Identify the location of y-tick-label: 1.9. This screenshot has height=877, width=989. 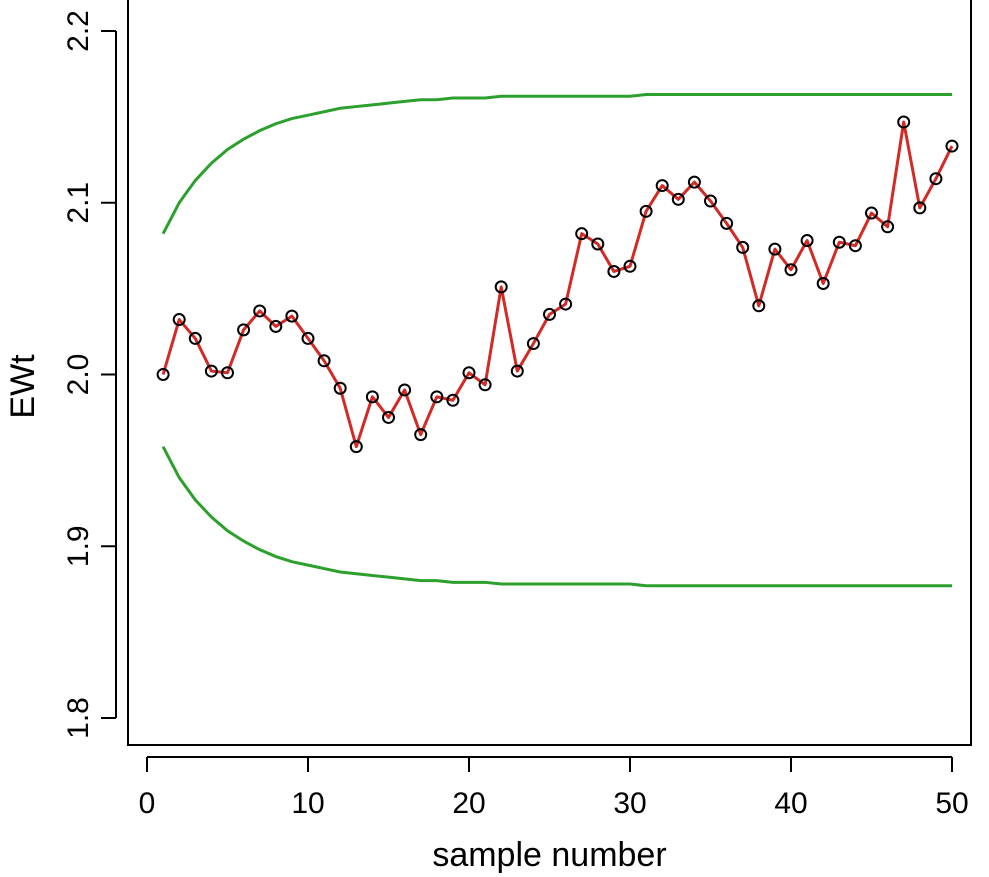
(78, 546).